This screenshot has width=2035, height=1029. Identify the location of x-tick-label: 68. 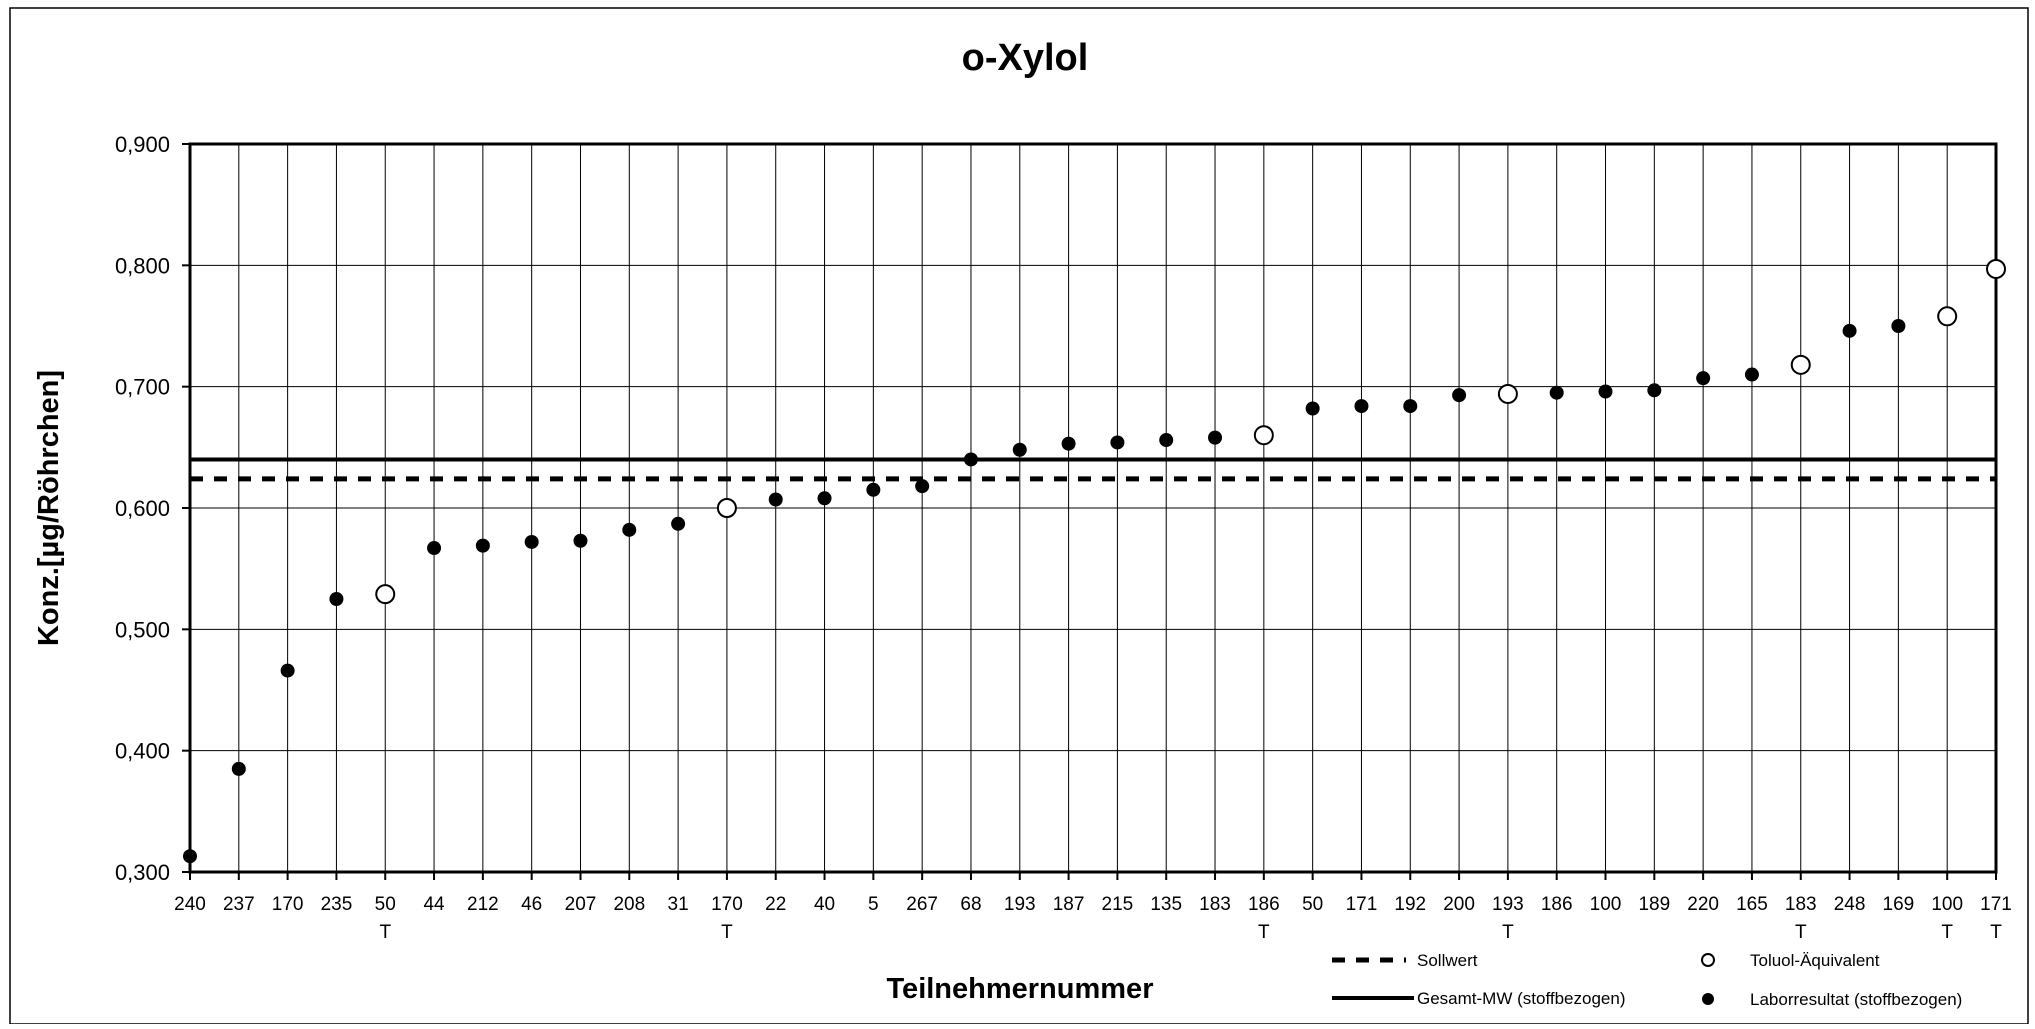
(970, 904).